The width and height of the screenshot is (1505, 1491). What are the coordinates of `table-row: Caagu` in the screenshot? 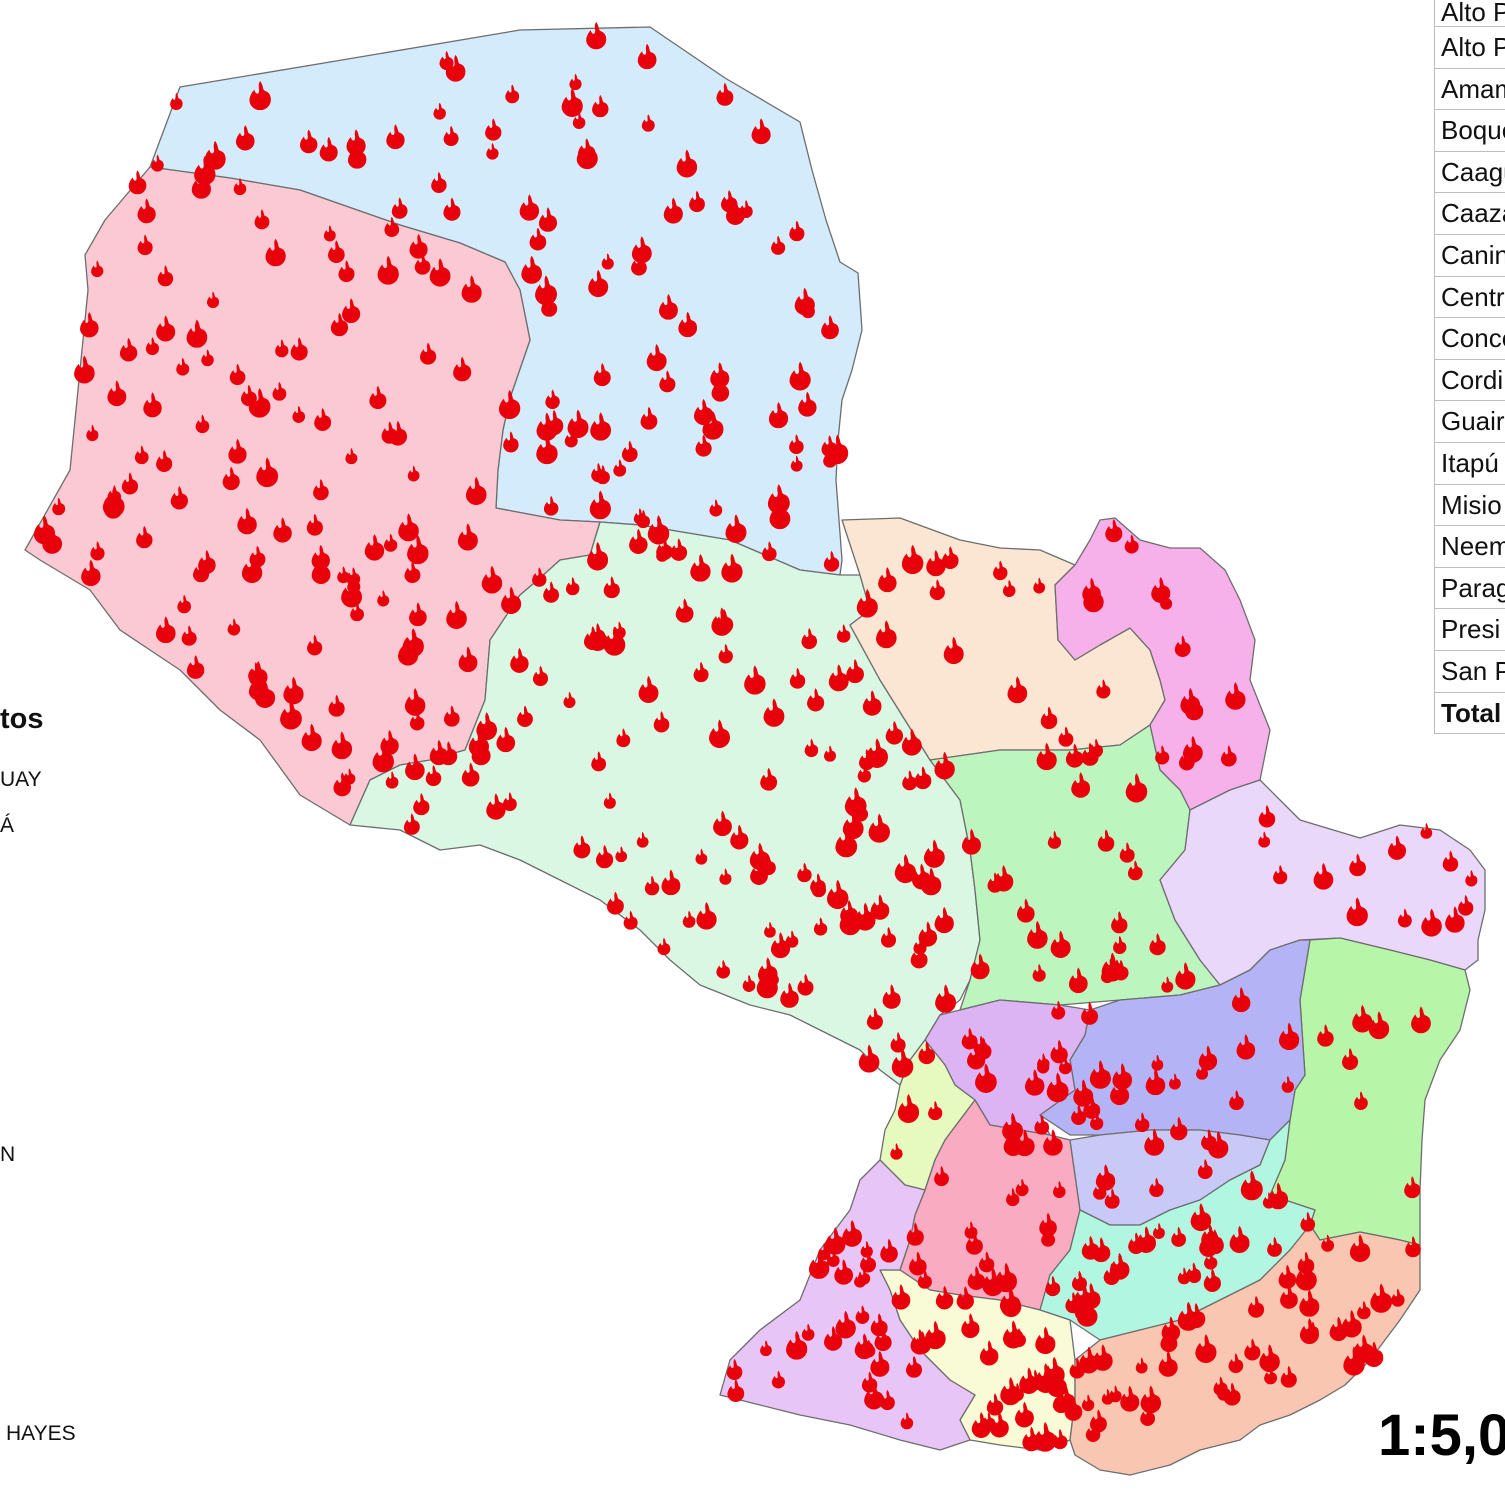 It's located at (1470, 173).